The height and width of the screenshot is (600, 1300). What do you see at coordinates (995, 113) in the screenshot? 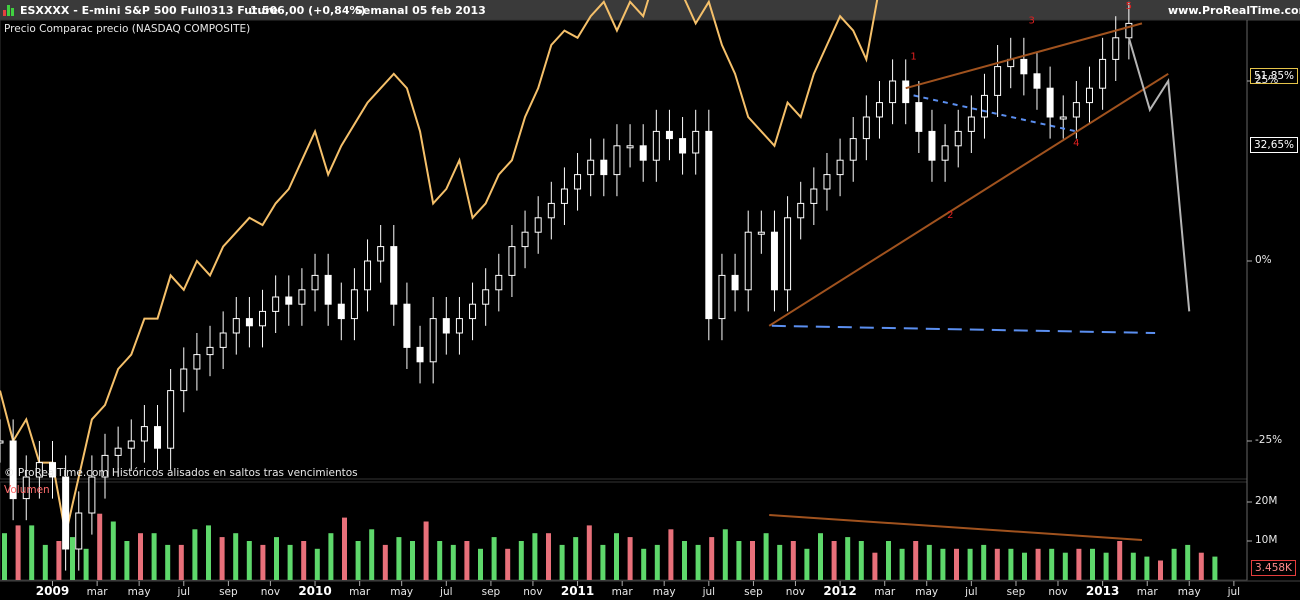
I see `upper-dashed-arrow` at bounding box center [995, 113].